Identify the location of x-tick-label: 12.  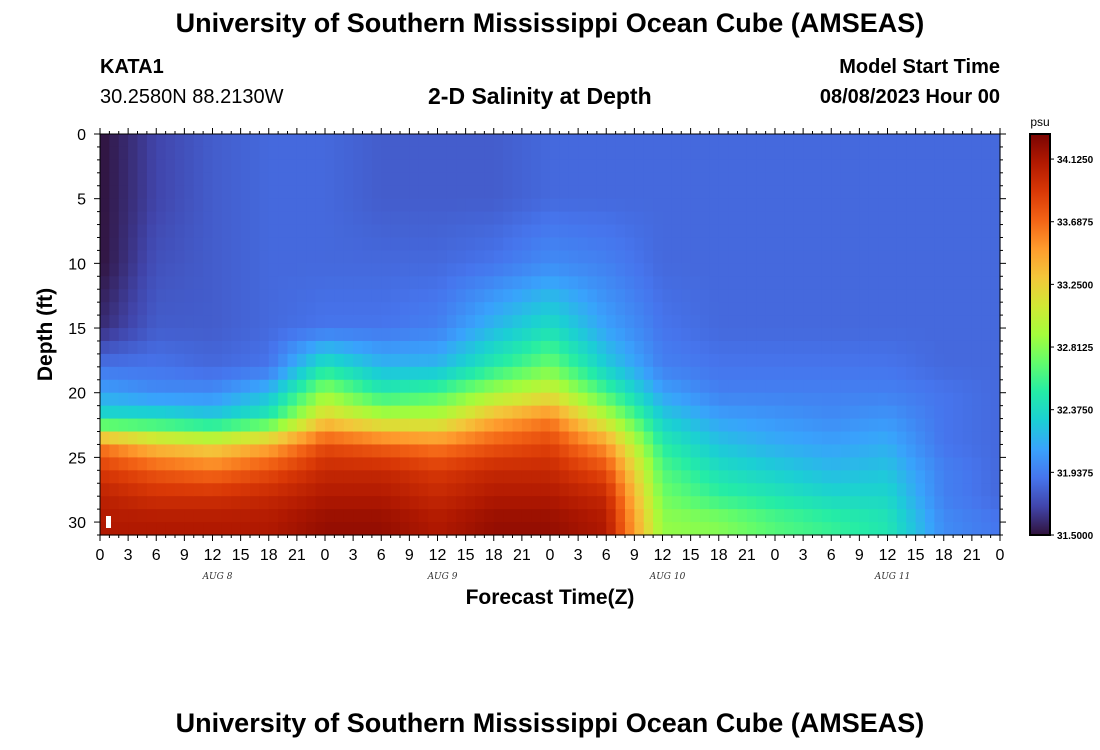
(888, 555).